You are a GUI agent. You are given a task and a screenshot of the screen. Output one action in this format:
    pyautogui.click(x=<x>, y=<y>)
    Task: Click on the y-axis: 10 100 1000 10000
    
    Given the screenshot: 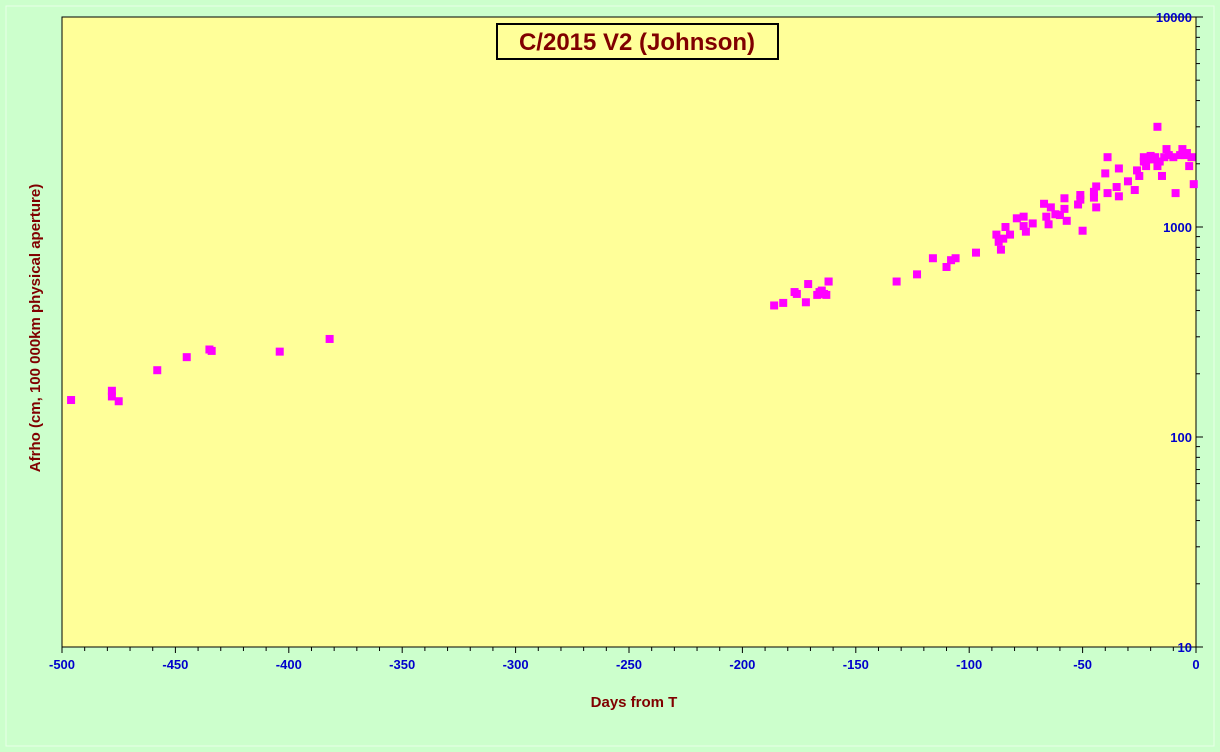 What is the action you would take?
    pyautogui.click(x=1179, y=332)
    